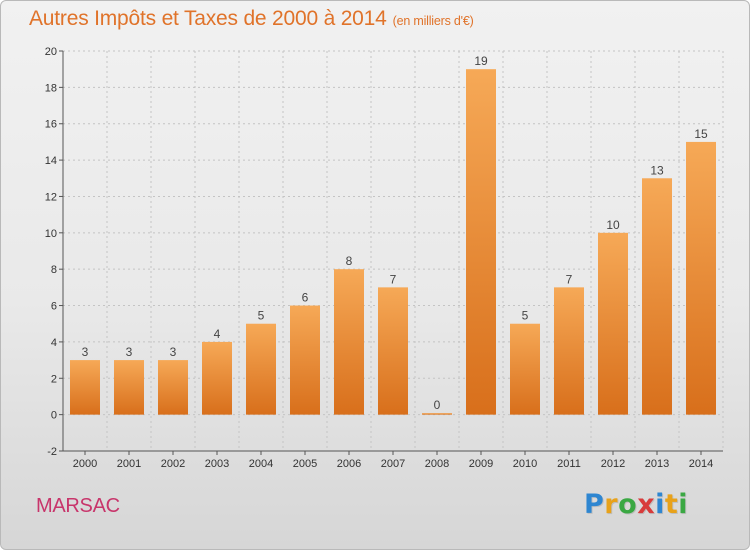  What do you see at coordinates (657, 170) in the screenshot?
I see `data-label: 13` at bounding box center [657, 170].